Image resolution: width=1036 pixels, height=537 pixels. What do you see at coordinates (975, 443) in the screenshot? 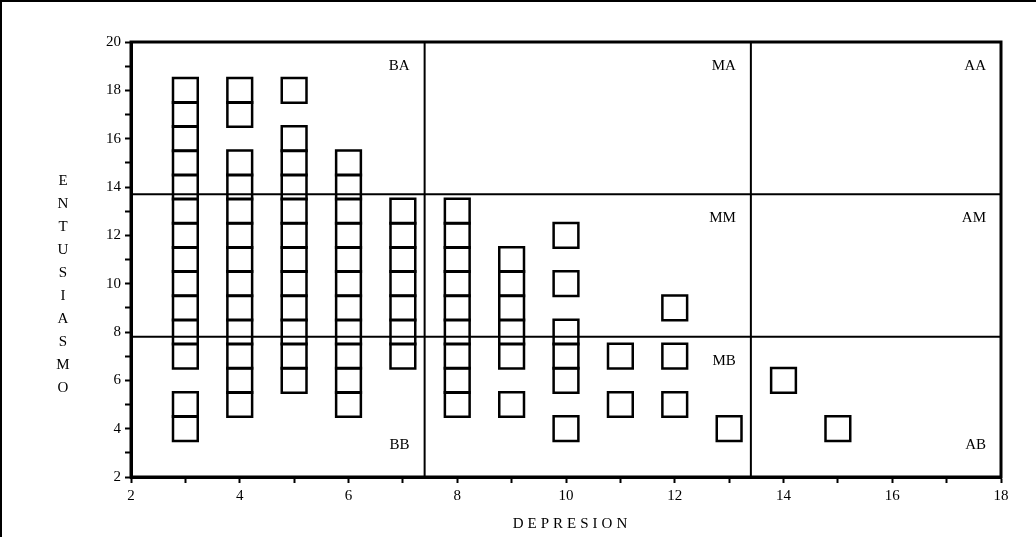
I see `annotation: AB` at bounding box center [975, 443].